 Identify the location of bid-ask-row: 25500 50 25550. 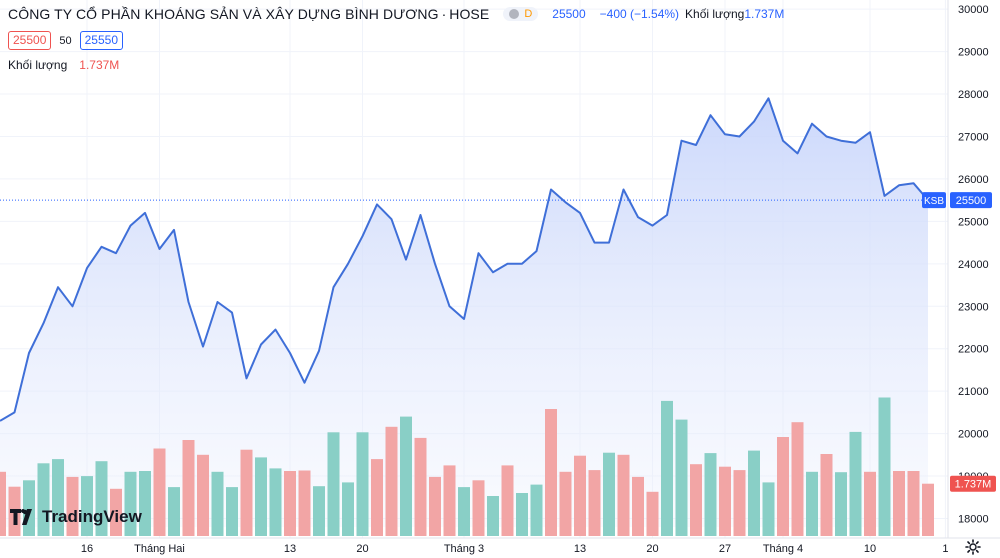
(65, 40).